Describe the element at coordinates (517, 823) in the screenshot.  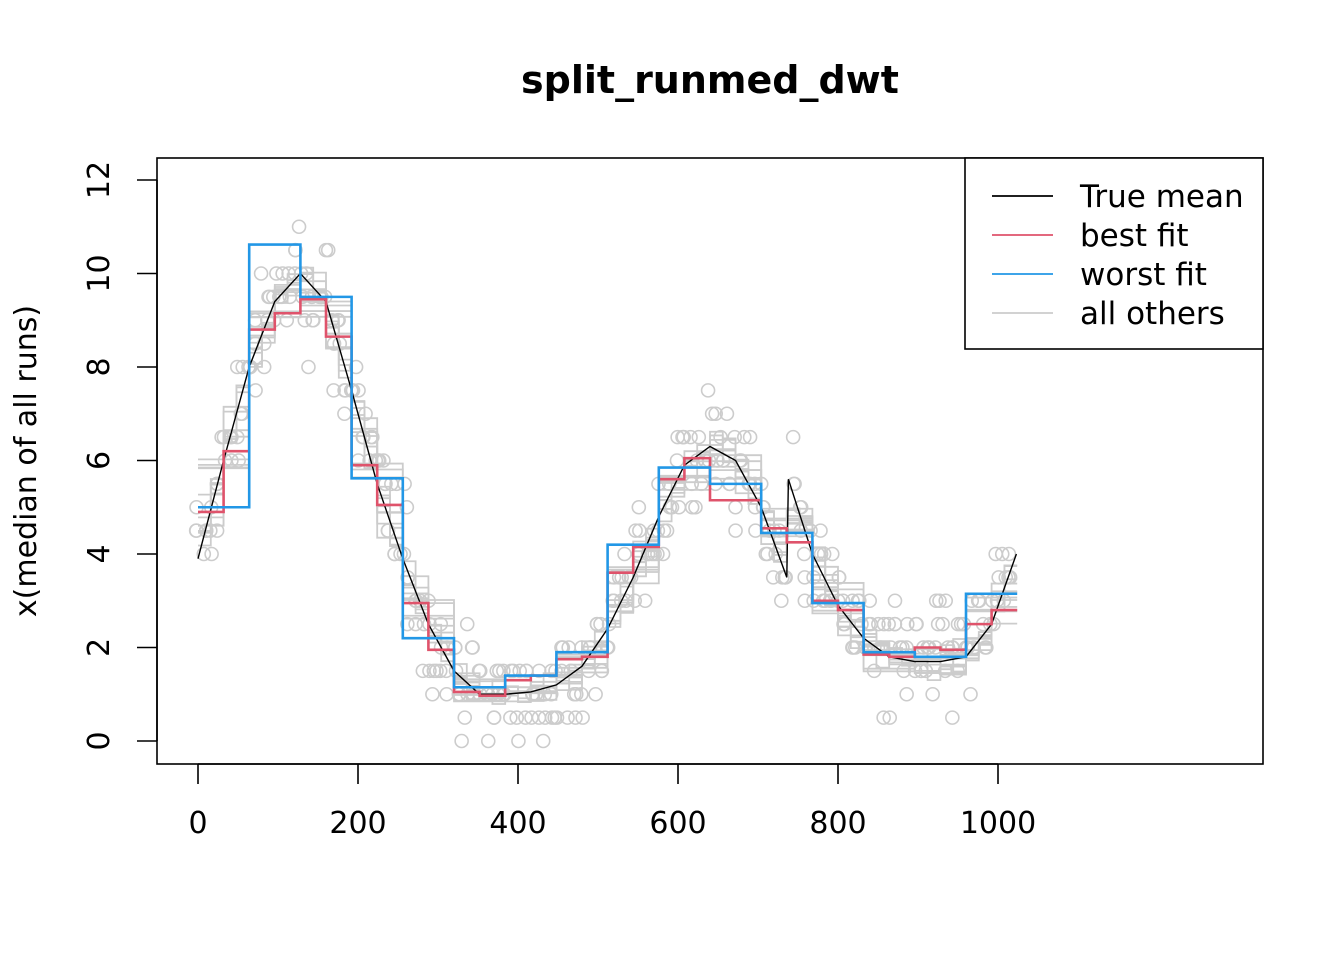
I see `x-tick-label: 400` at that location.